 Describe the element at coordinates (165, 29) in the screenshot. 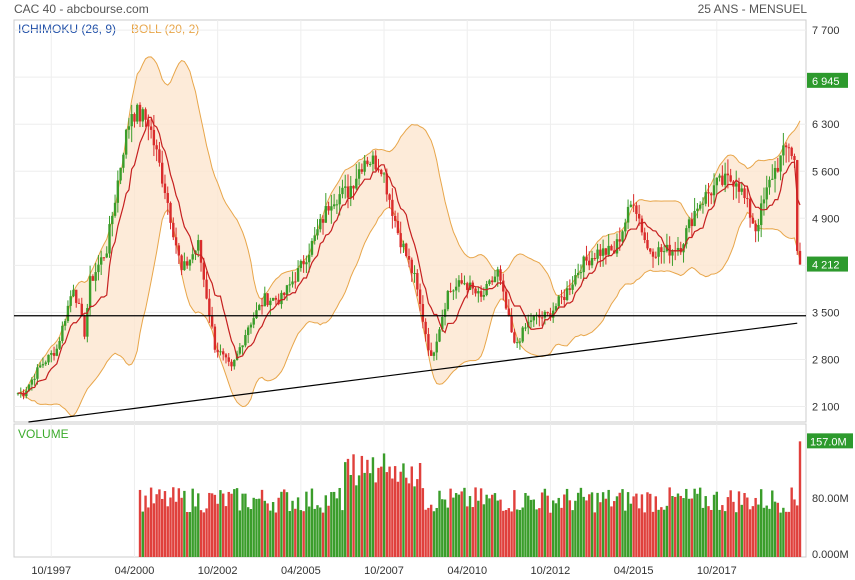

I see `legend-bollinger: BOLL (20, 2)` at that location.